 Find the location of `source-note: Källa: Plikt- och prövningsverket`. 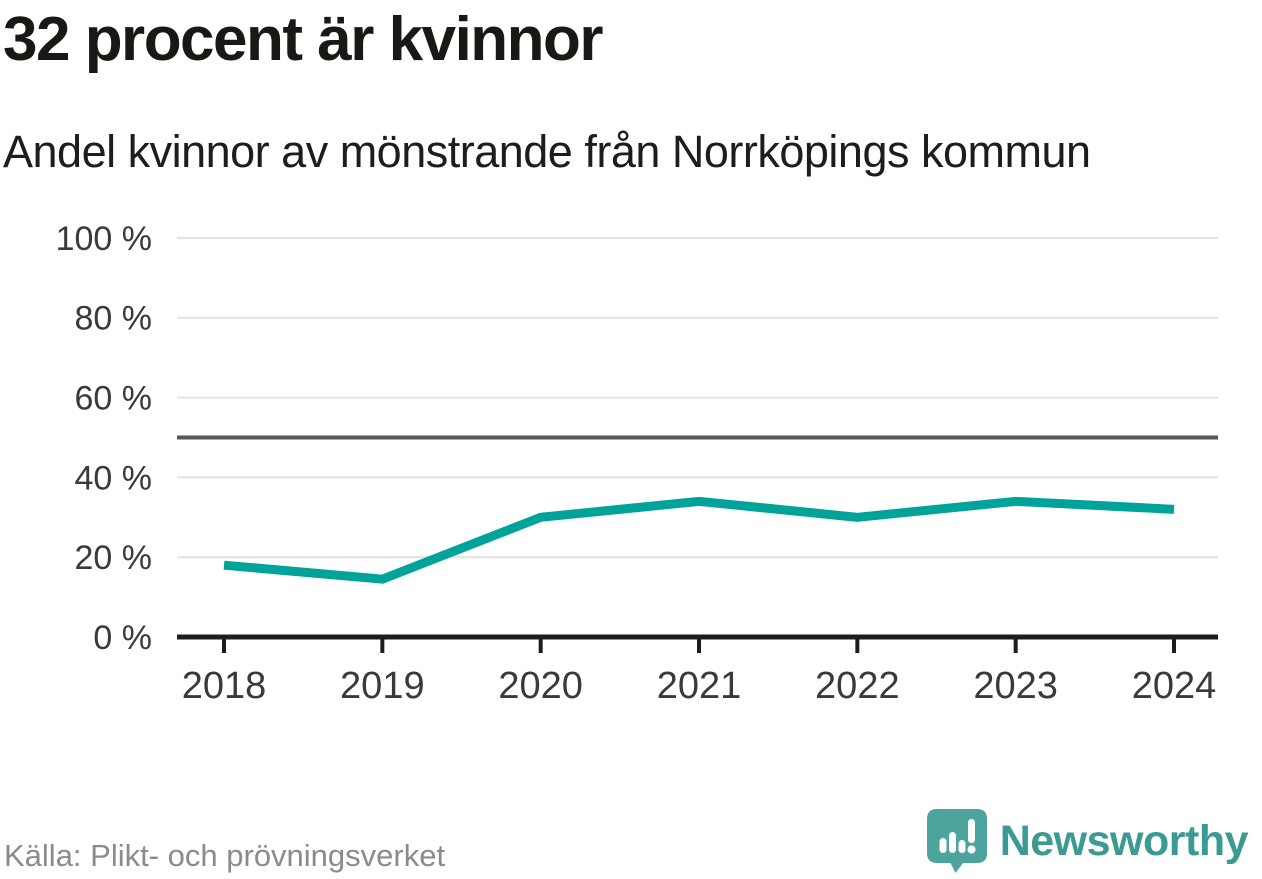

source-note: Källa: Plikt- och prövningsverket is located at coordinates (225, 855).